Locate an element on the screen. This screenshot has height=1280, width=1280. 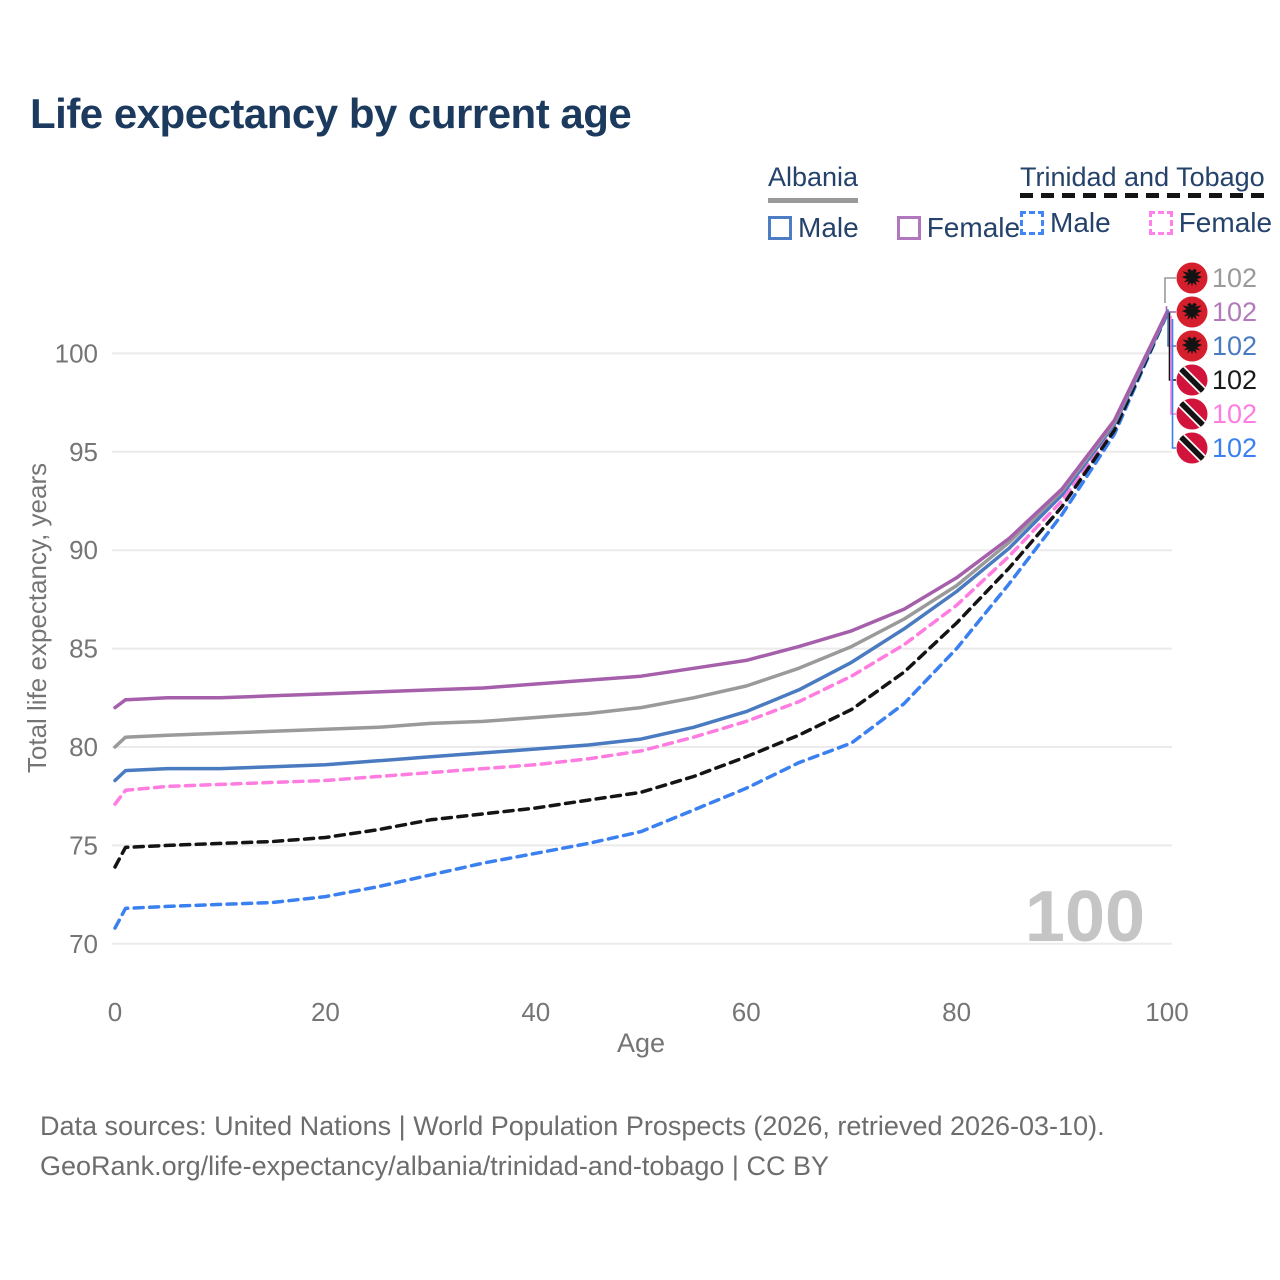
legend-item-tt-male: Male is located at coordinates (1065, 223).